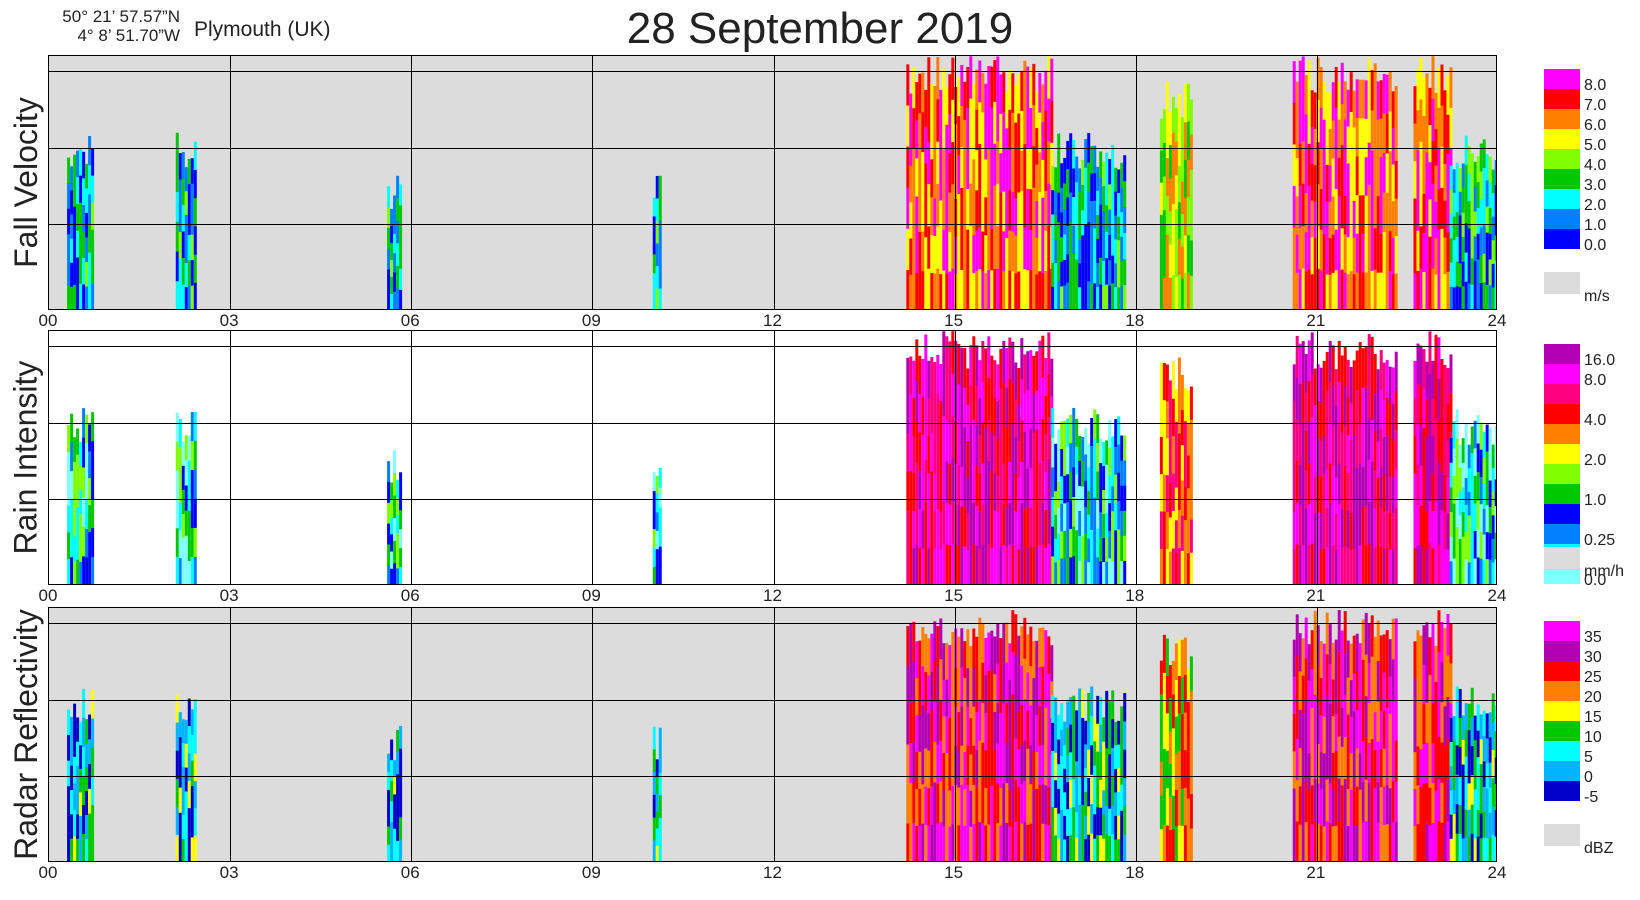 This screenshot has height=900, width=1640. Describe the element at coordinates (1317, 182) in the screenshot. I see `gridline-vertical` at that location.